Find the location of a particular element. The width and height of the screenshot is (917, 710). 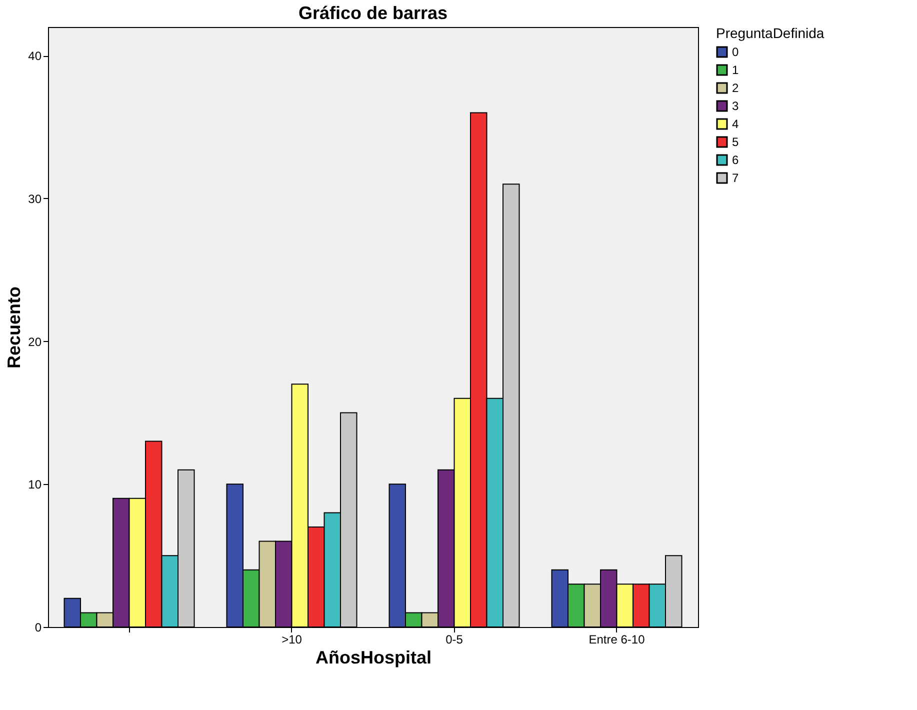

y-tick-label: 20 is located at coordinates (35, 341).